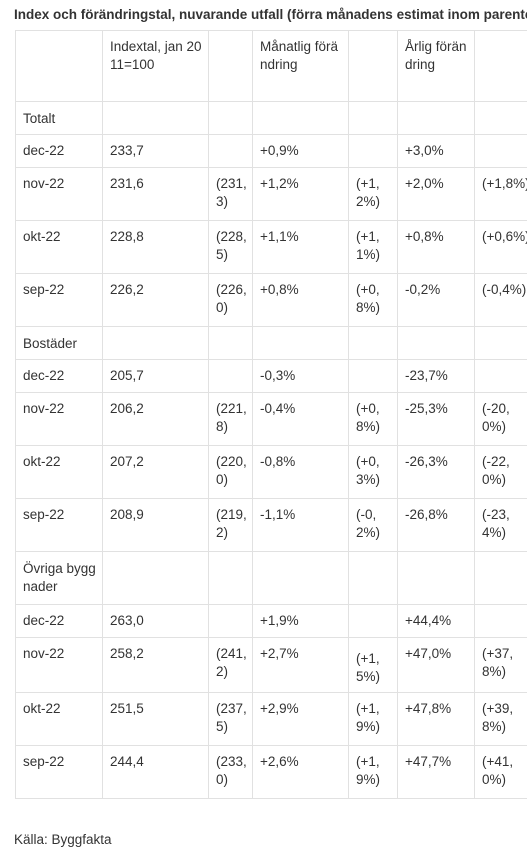  I want to click on column-header: Årlig förändring, so click(436, 66).